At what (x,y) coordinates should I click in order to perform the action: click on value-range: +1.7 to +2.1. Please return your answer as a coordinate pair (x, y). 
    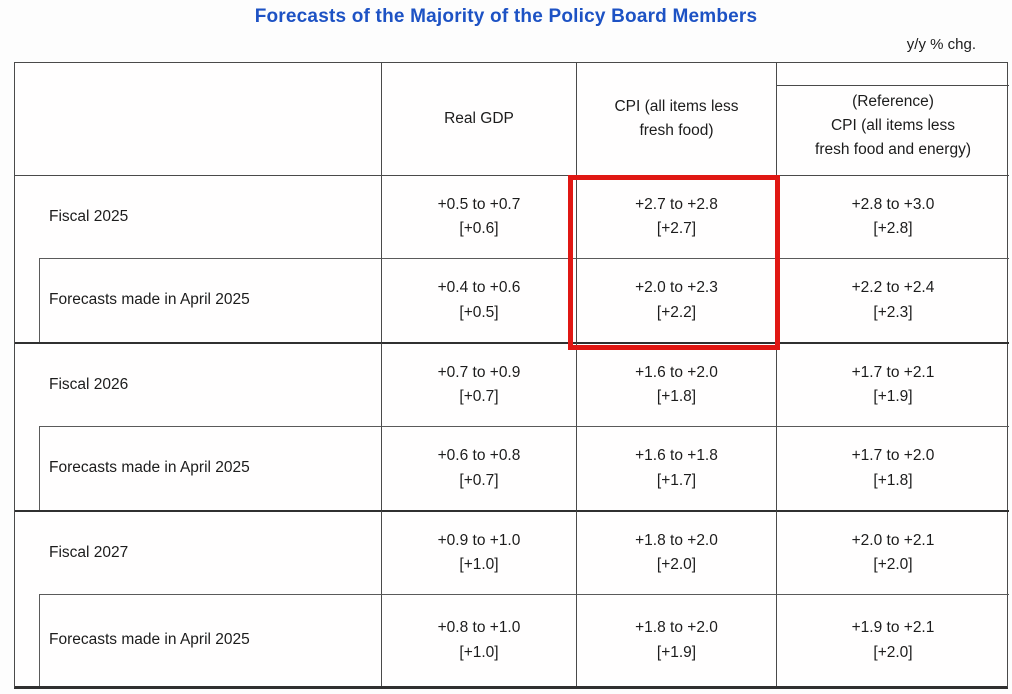
    Looking at the image, I should click on (893, 372).